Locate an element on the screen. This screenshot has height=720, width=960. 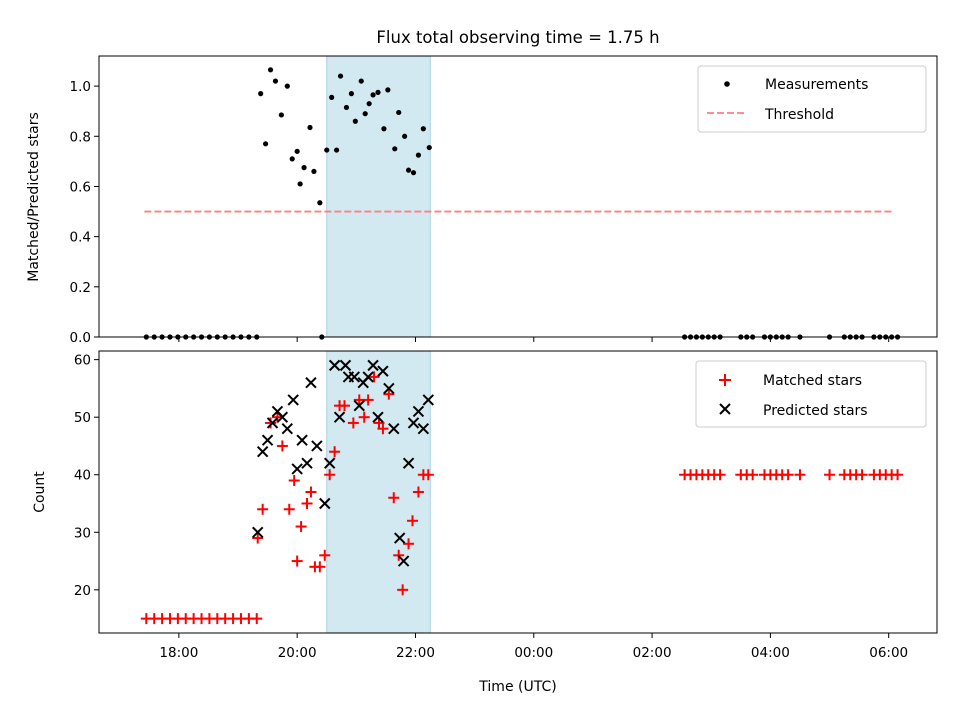
y-tick-label: 0.0 is located at coordinates (80, 338).